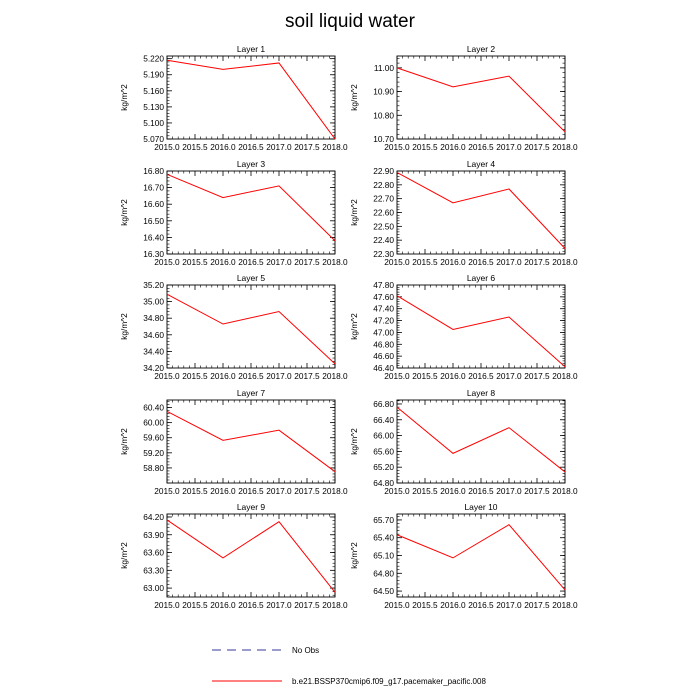  I want to click on y-tick-label: 16.30, so click(153, 254).